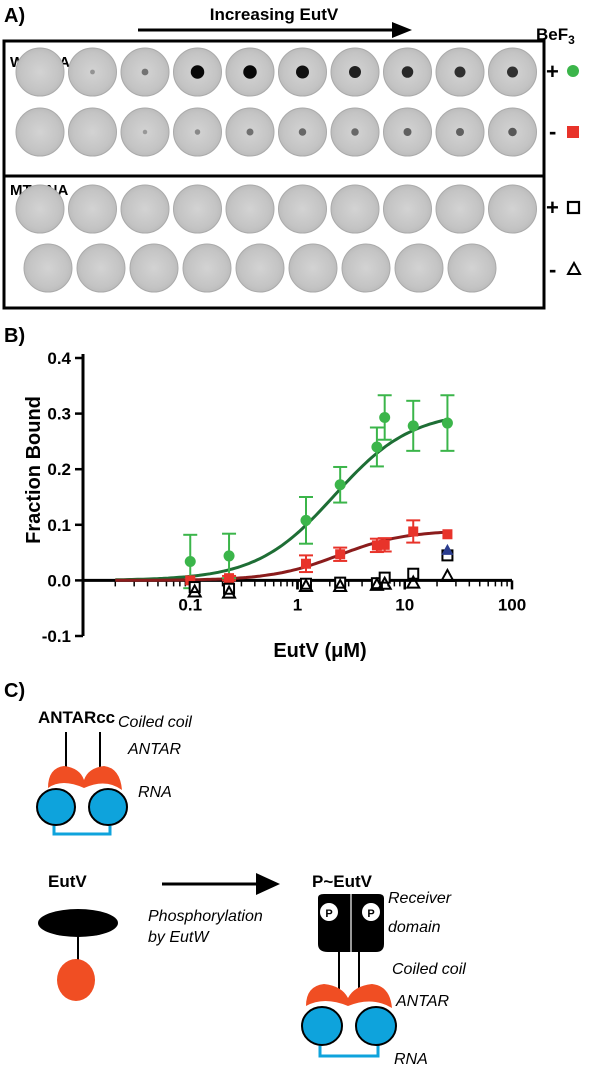  What do you see at coordinates (552, 269) in the screenshot?
I see `row-sign-mt-minus: -` at bounding box center [552, 269].